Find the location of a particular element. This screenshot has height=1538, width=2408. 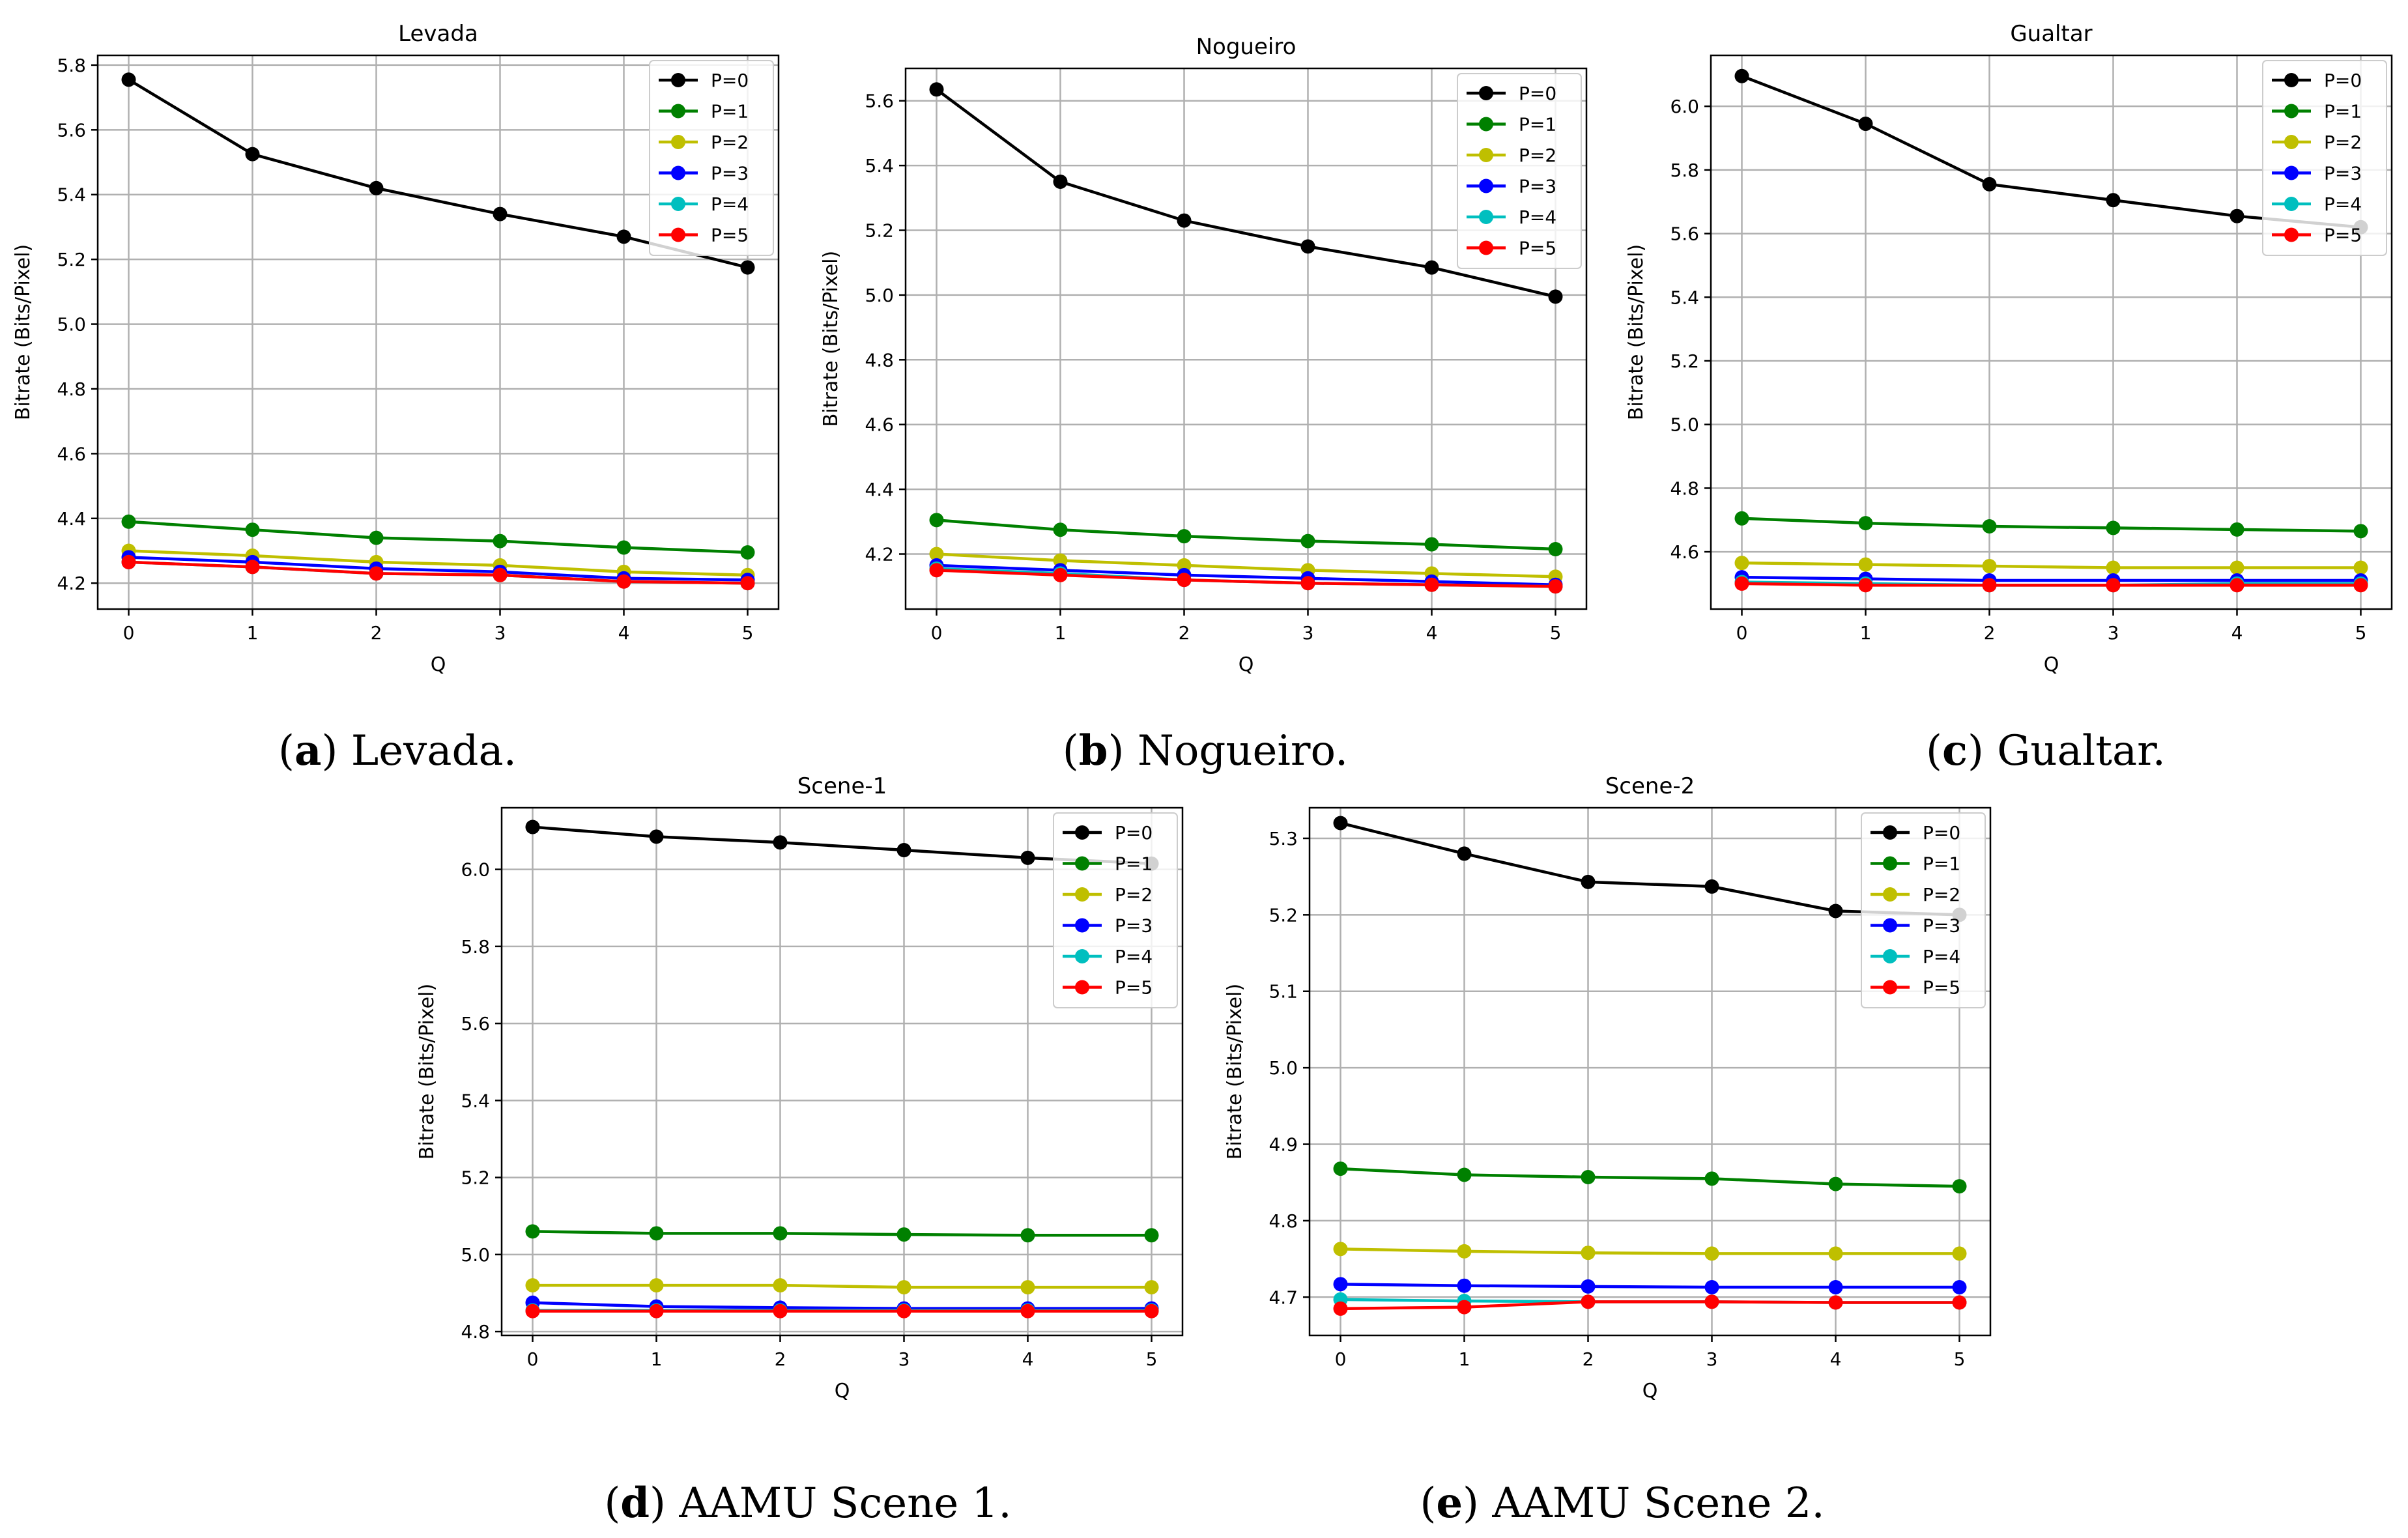

y-tick-label: 5.0 is located at coordinates (475, 1255).